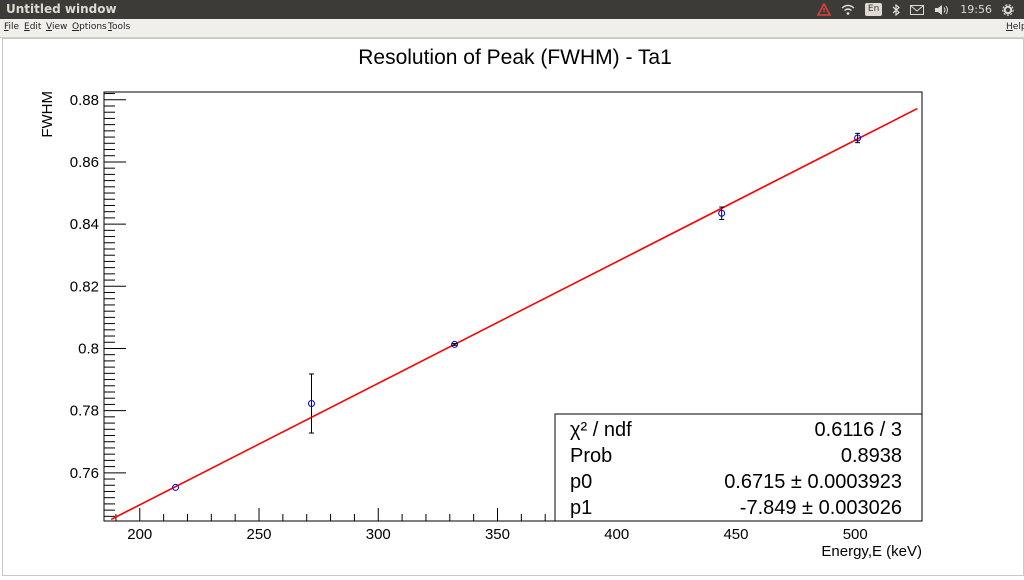 This screenshot has width=1024, height=580. I want to click on y-tick-label: 0.78, so click(84, 411).